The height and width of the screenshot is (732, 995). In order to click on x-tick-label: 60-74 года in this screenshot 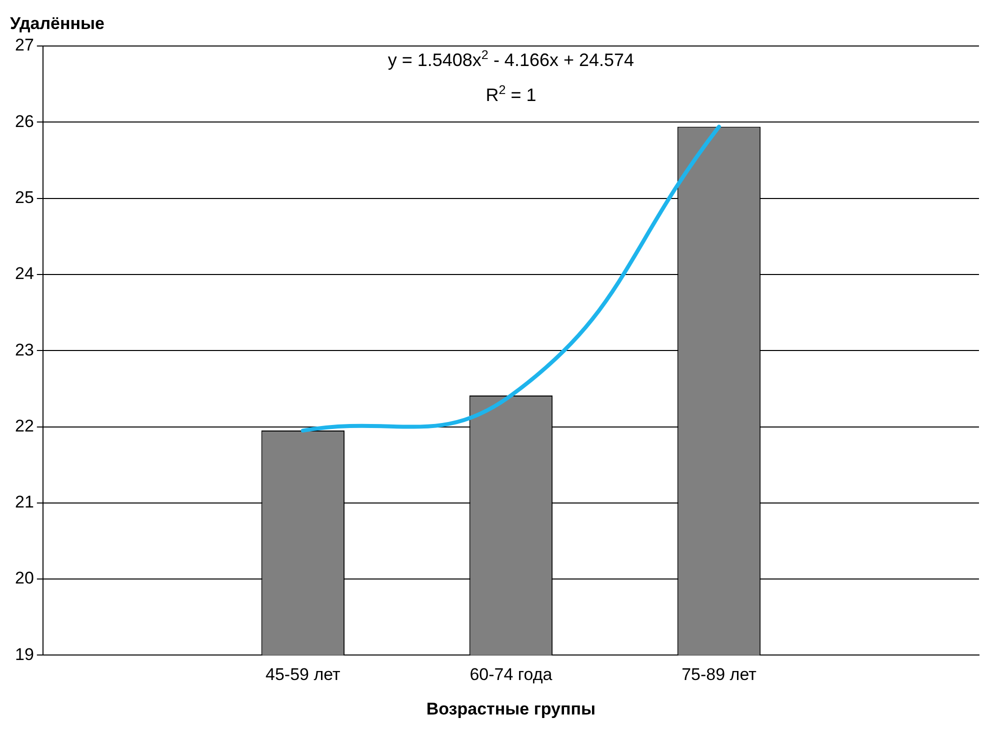, I will do `click(511, 674)`.